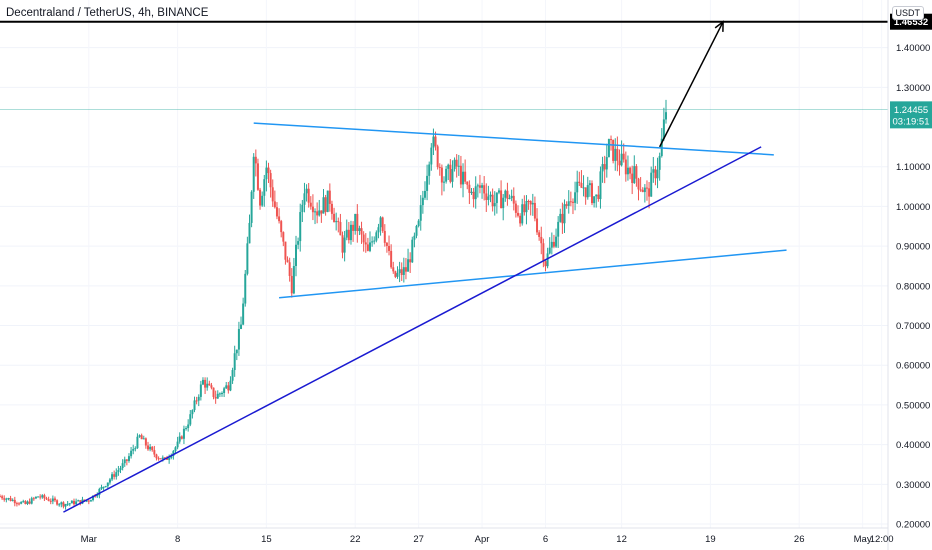 The height and width of the screenshot is (550, 932). I want to click on currency-badge: USDT, so click(907, 13).